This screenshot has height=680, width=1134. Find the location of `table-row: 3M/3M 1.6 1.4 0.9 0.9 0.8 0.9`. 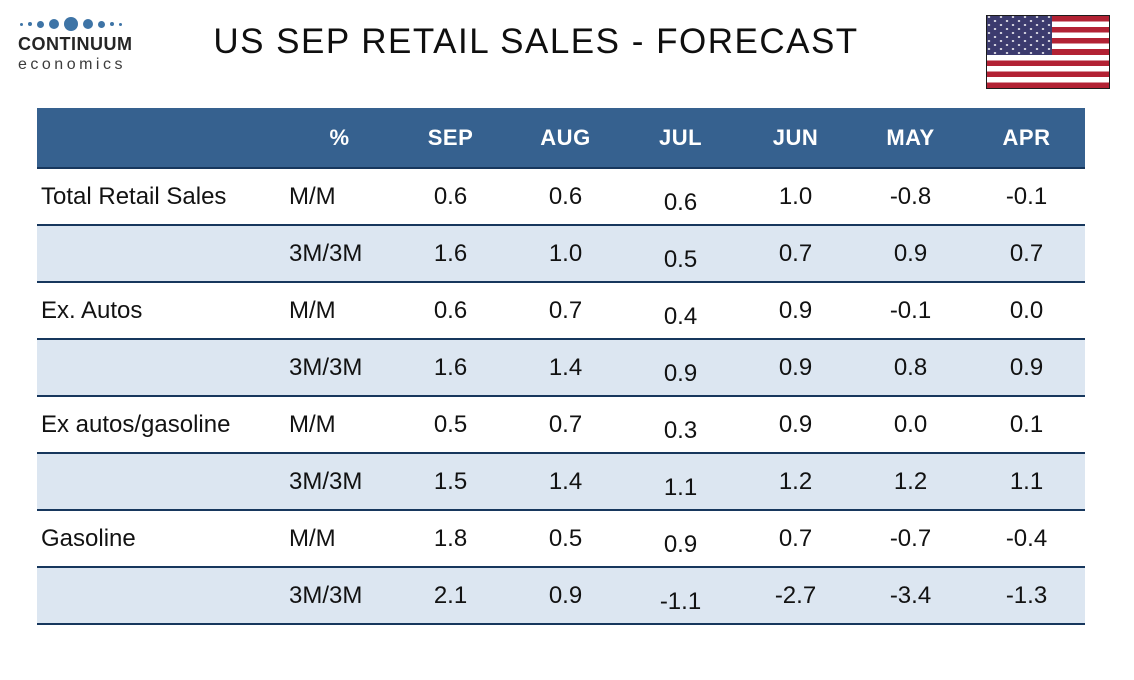

table-row: 3M/3M 1.6 1.4 0.9 0.9 0.8 0.9 is located at coordinates (561, 368).